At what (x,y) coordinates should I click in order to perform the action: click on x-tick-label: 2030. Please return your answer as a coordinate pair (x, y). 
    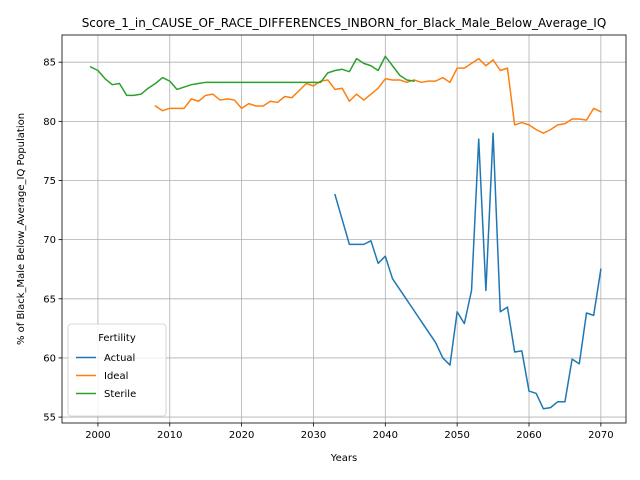
    Looking at the image, I should click on (313, 435).